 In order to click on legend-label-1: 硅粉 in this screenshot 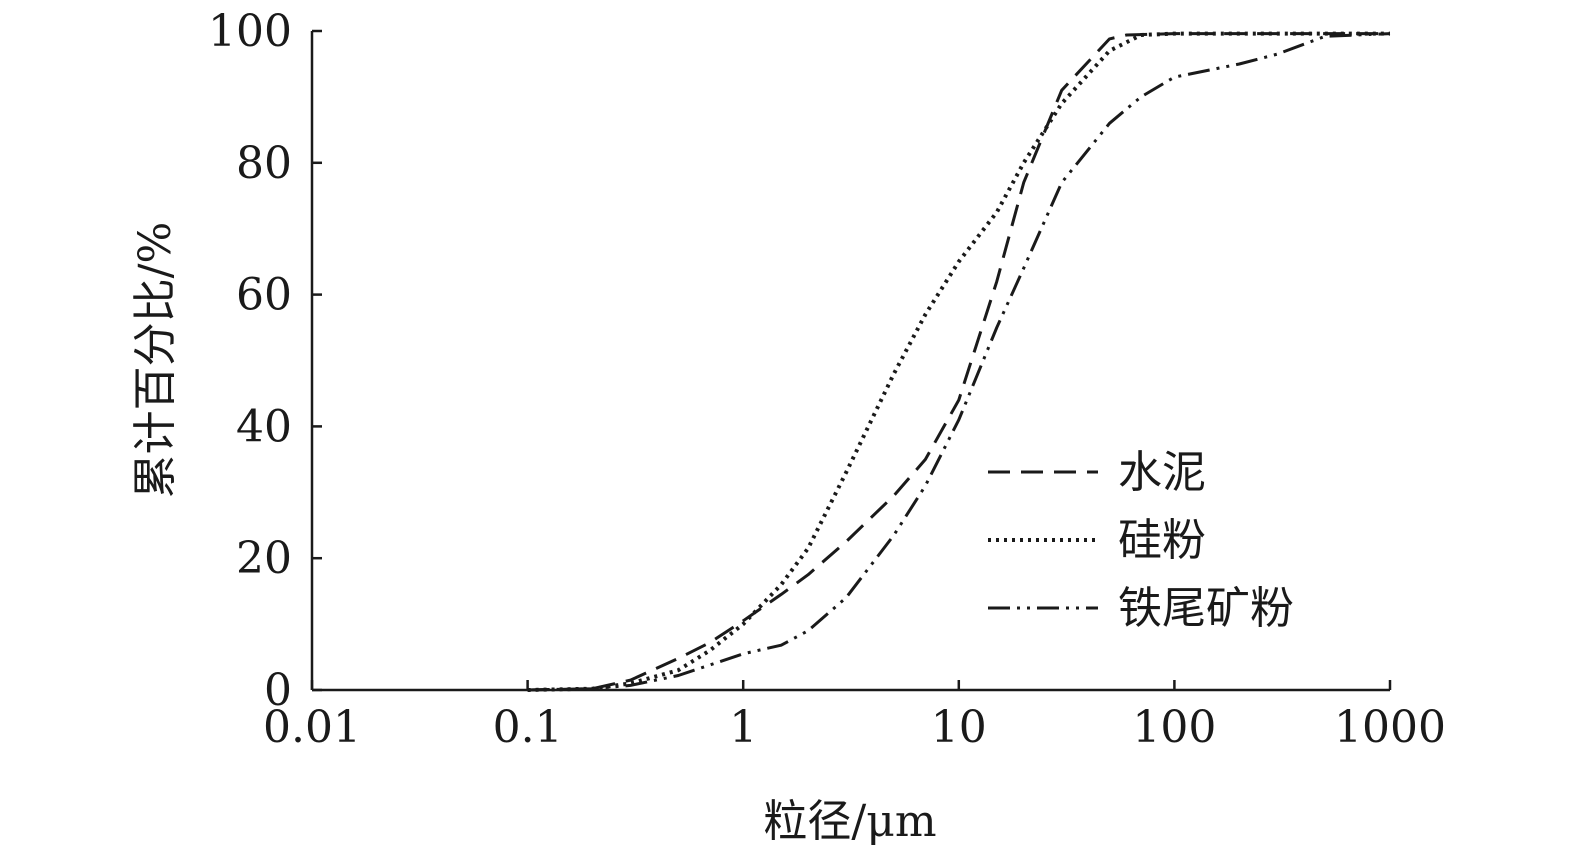, I will do `click(1162, 540)`.